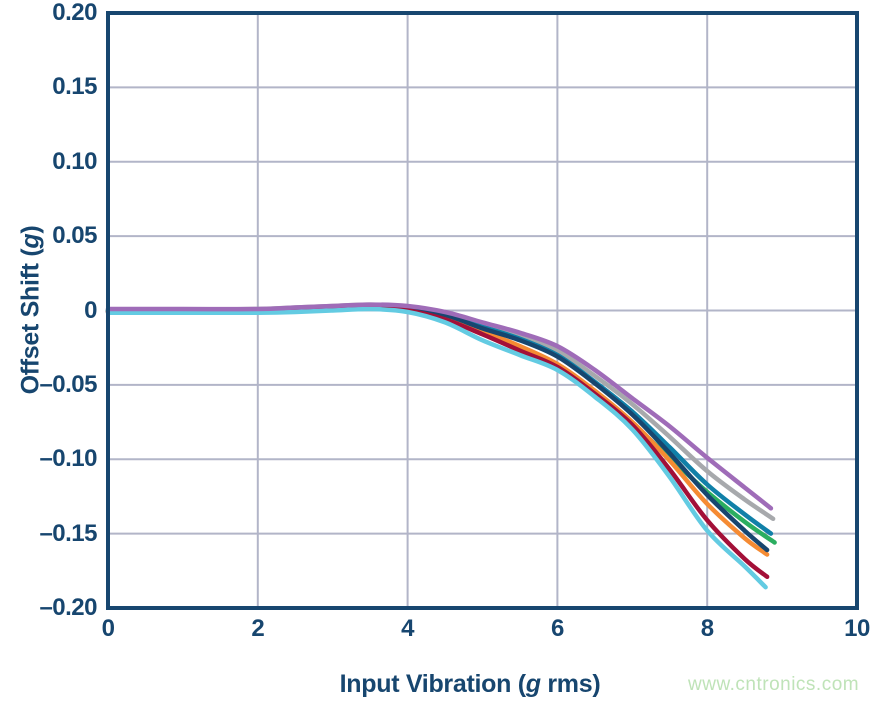 The height and width of the screenshot is (702, 875). Describe the element at coordinates (74, 161) in the screenshot. I see `y-tick-label-0.10: 0.10` at that location.